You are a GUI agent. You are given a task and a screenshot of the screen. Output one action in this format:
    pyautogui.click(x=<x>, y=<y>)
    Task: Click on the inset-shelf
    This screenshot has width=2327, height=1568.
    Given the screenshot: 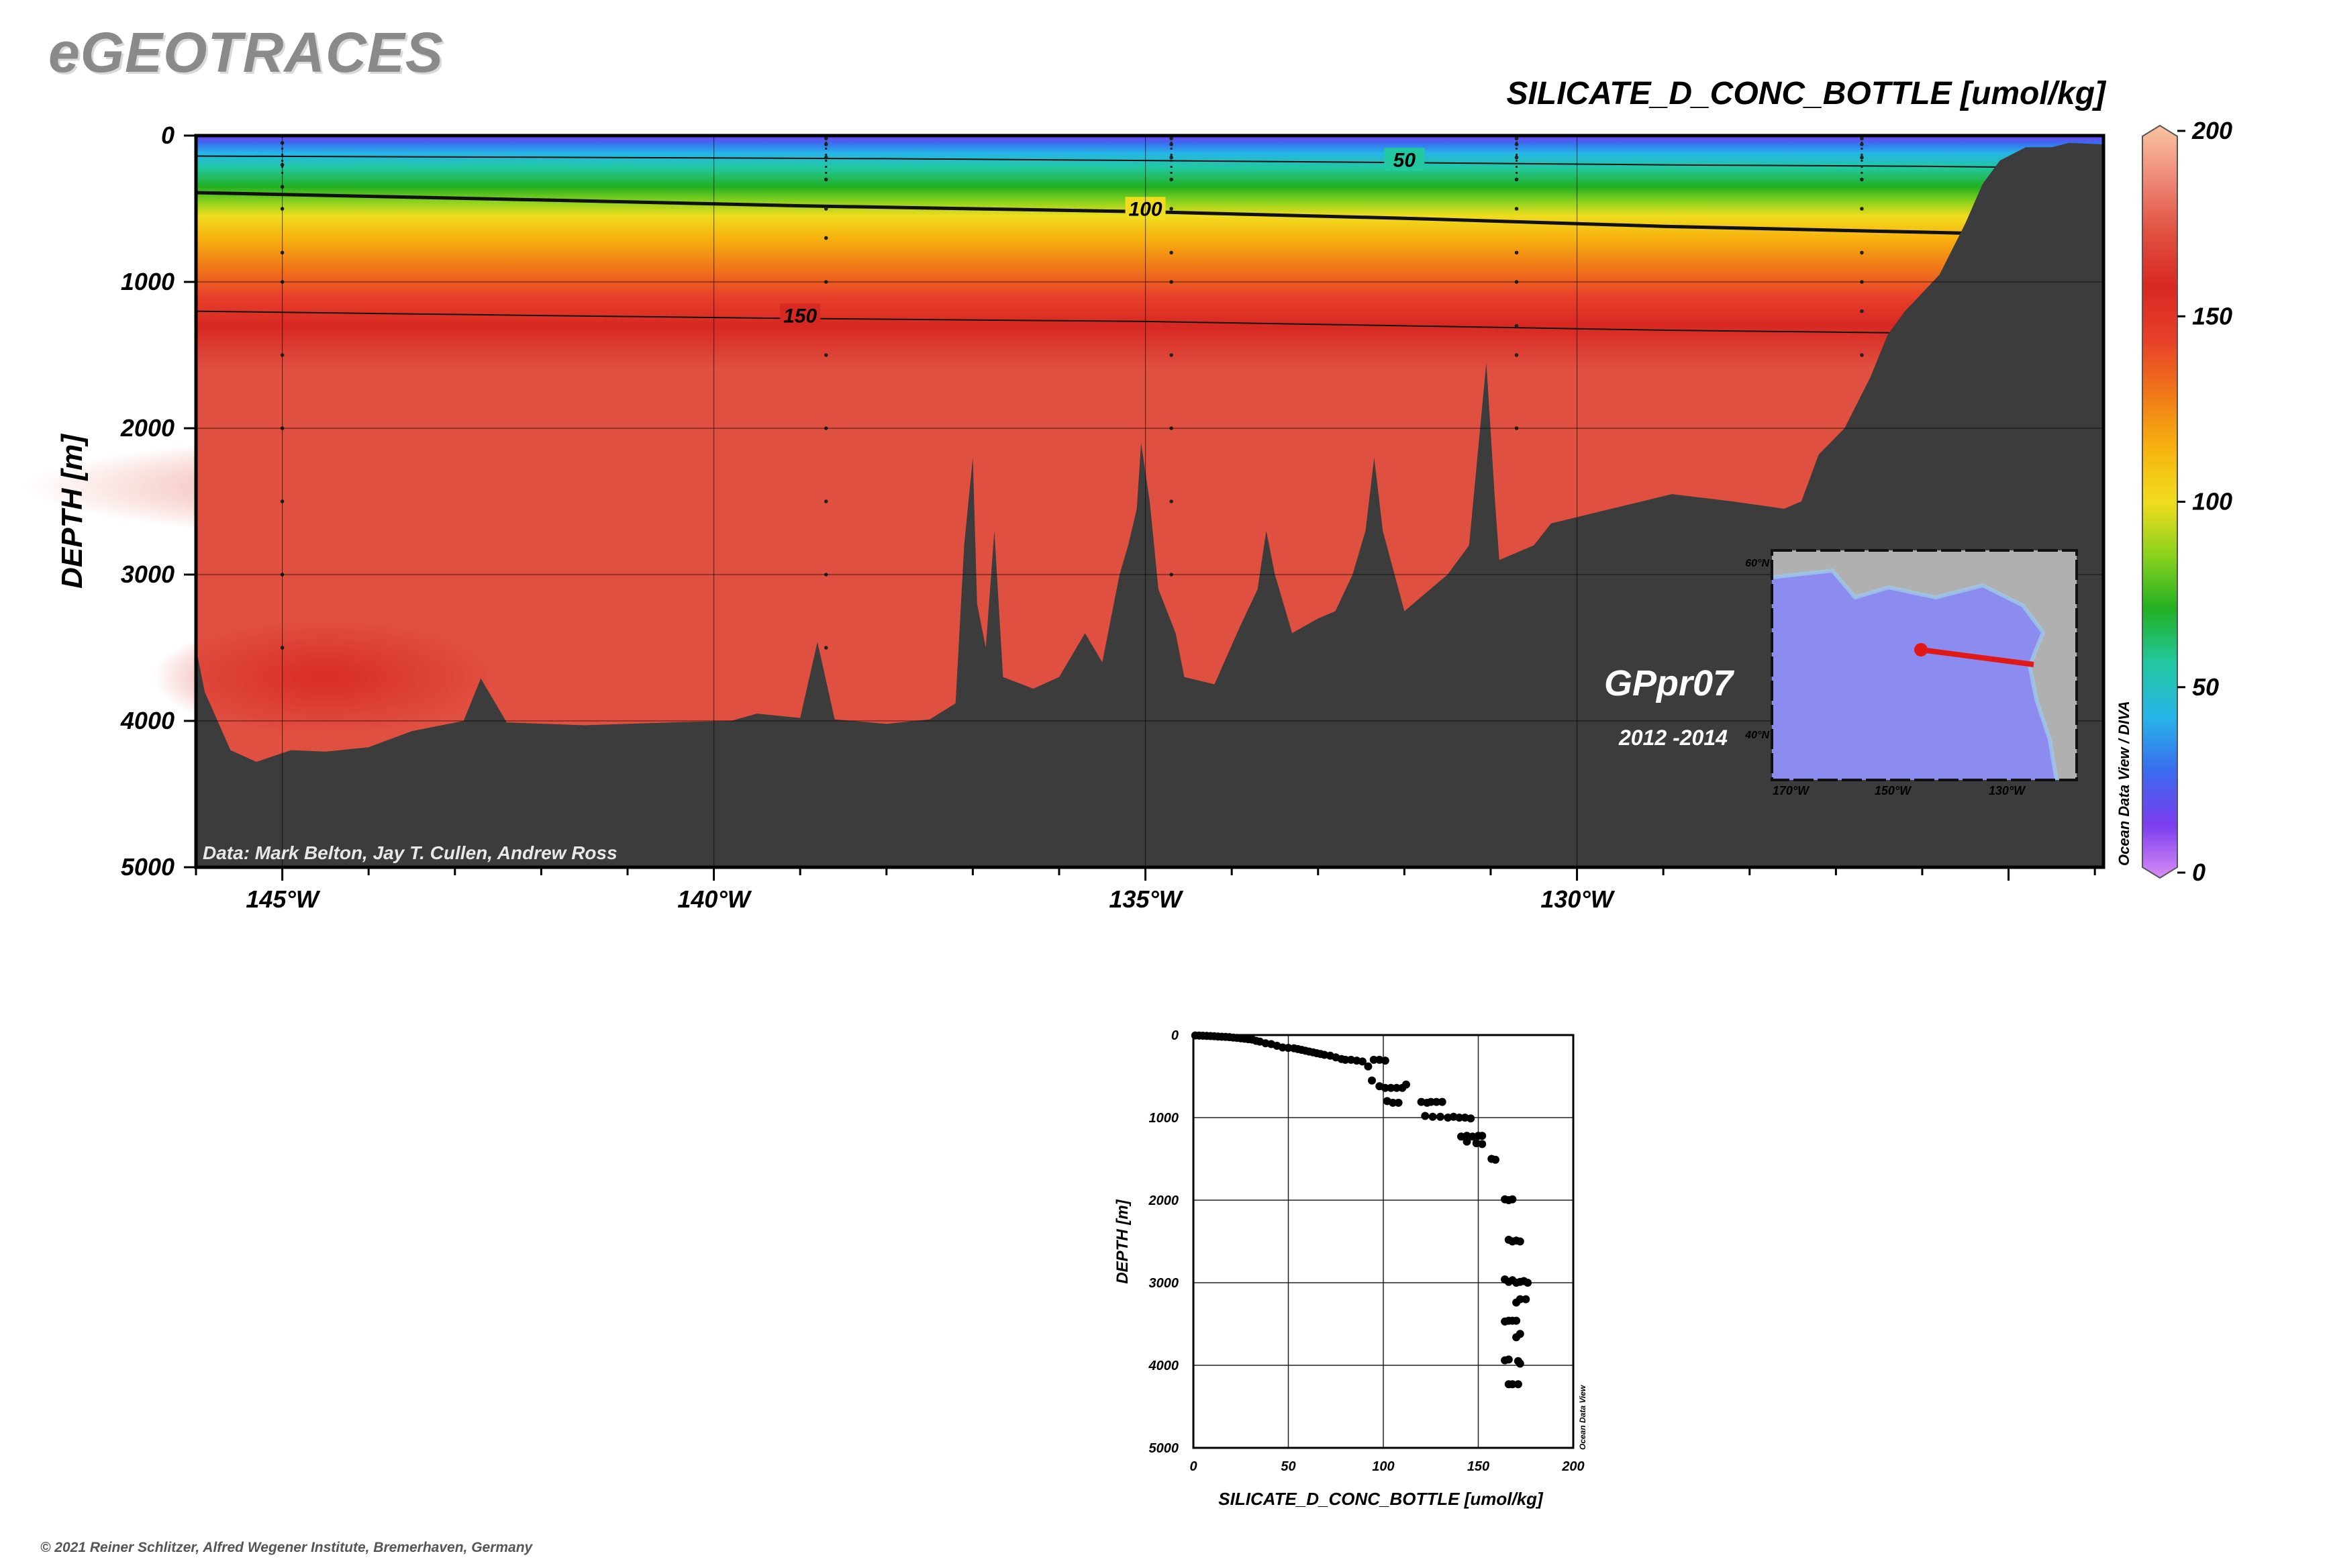 What is the action you would take?
    pyautogui.click(x=1915, y=674)
    